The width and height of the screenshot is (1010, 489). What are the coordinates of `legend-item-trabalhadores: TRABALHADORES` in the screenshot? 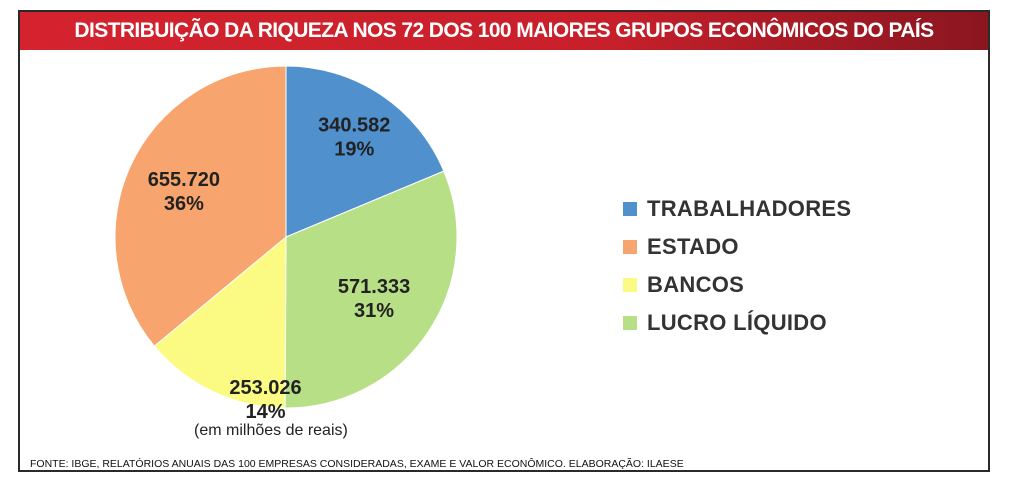 It's located at (737, 209).